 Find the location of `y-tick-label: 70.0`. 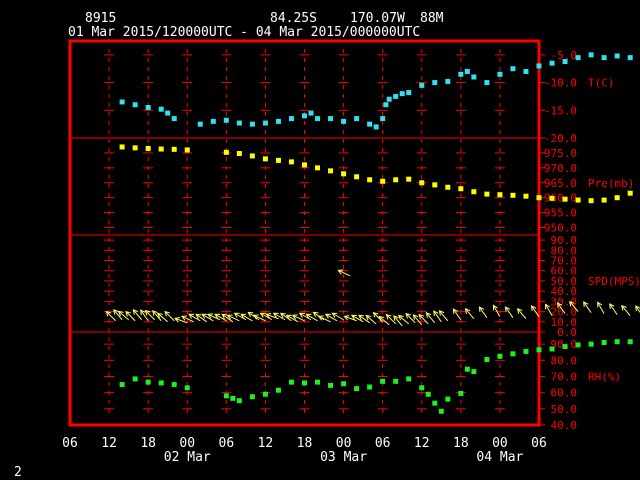

y-tick-label: 70.0 is located at coordinates (564, 376).